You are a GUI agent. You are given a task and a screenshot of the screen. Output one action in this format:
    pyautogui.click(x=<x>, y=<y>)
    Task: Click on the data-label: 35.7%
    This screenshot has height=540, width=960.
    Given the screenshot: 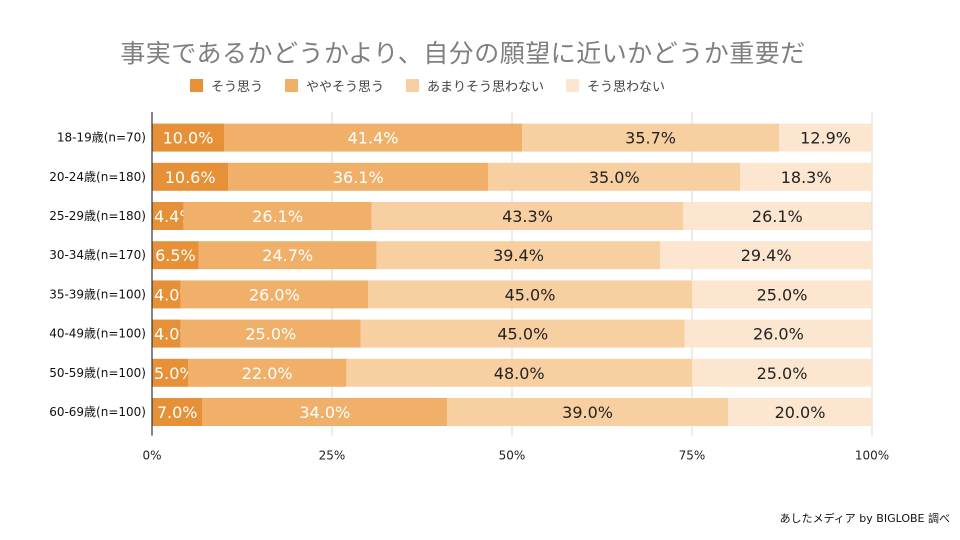 What is the action you would take?
    pyautogui.click(x=650, y=138)
    